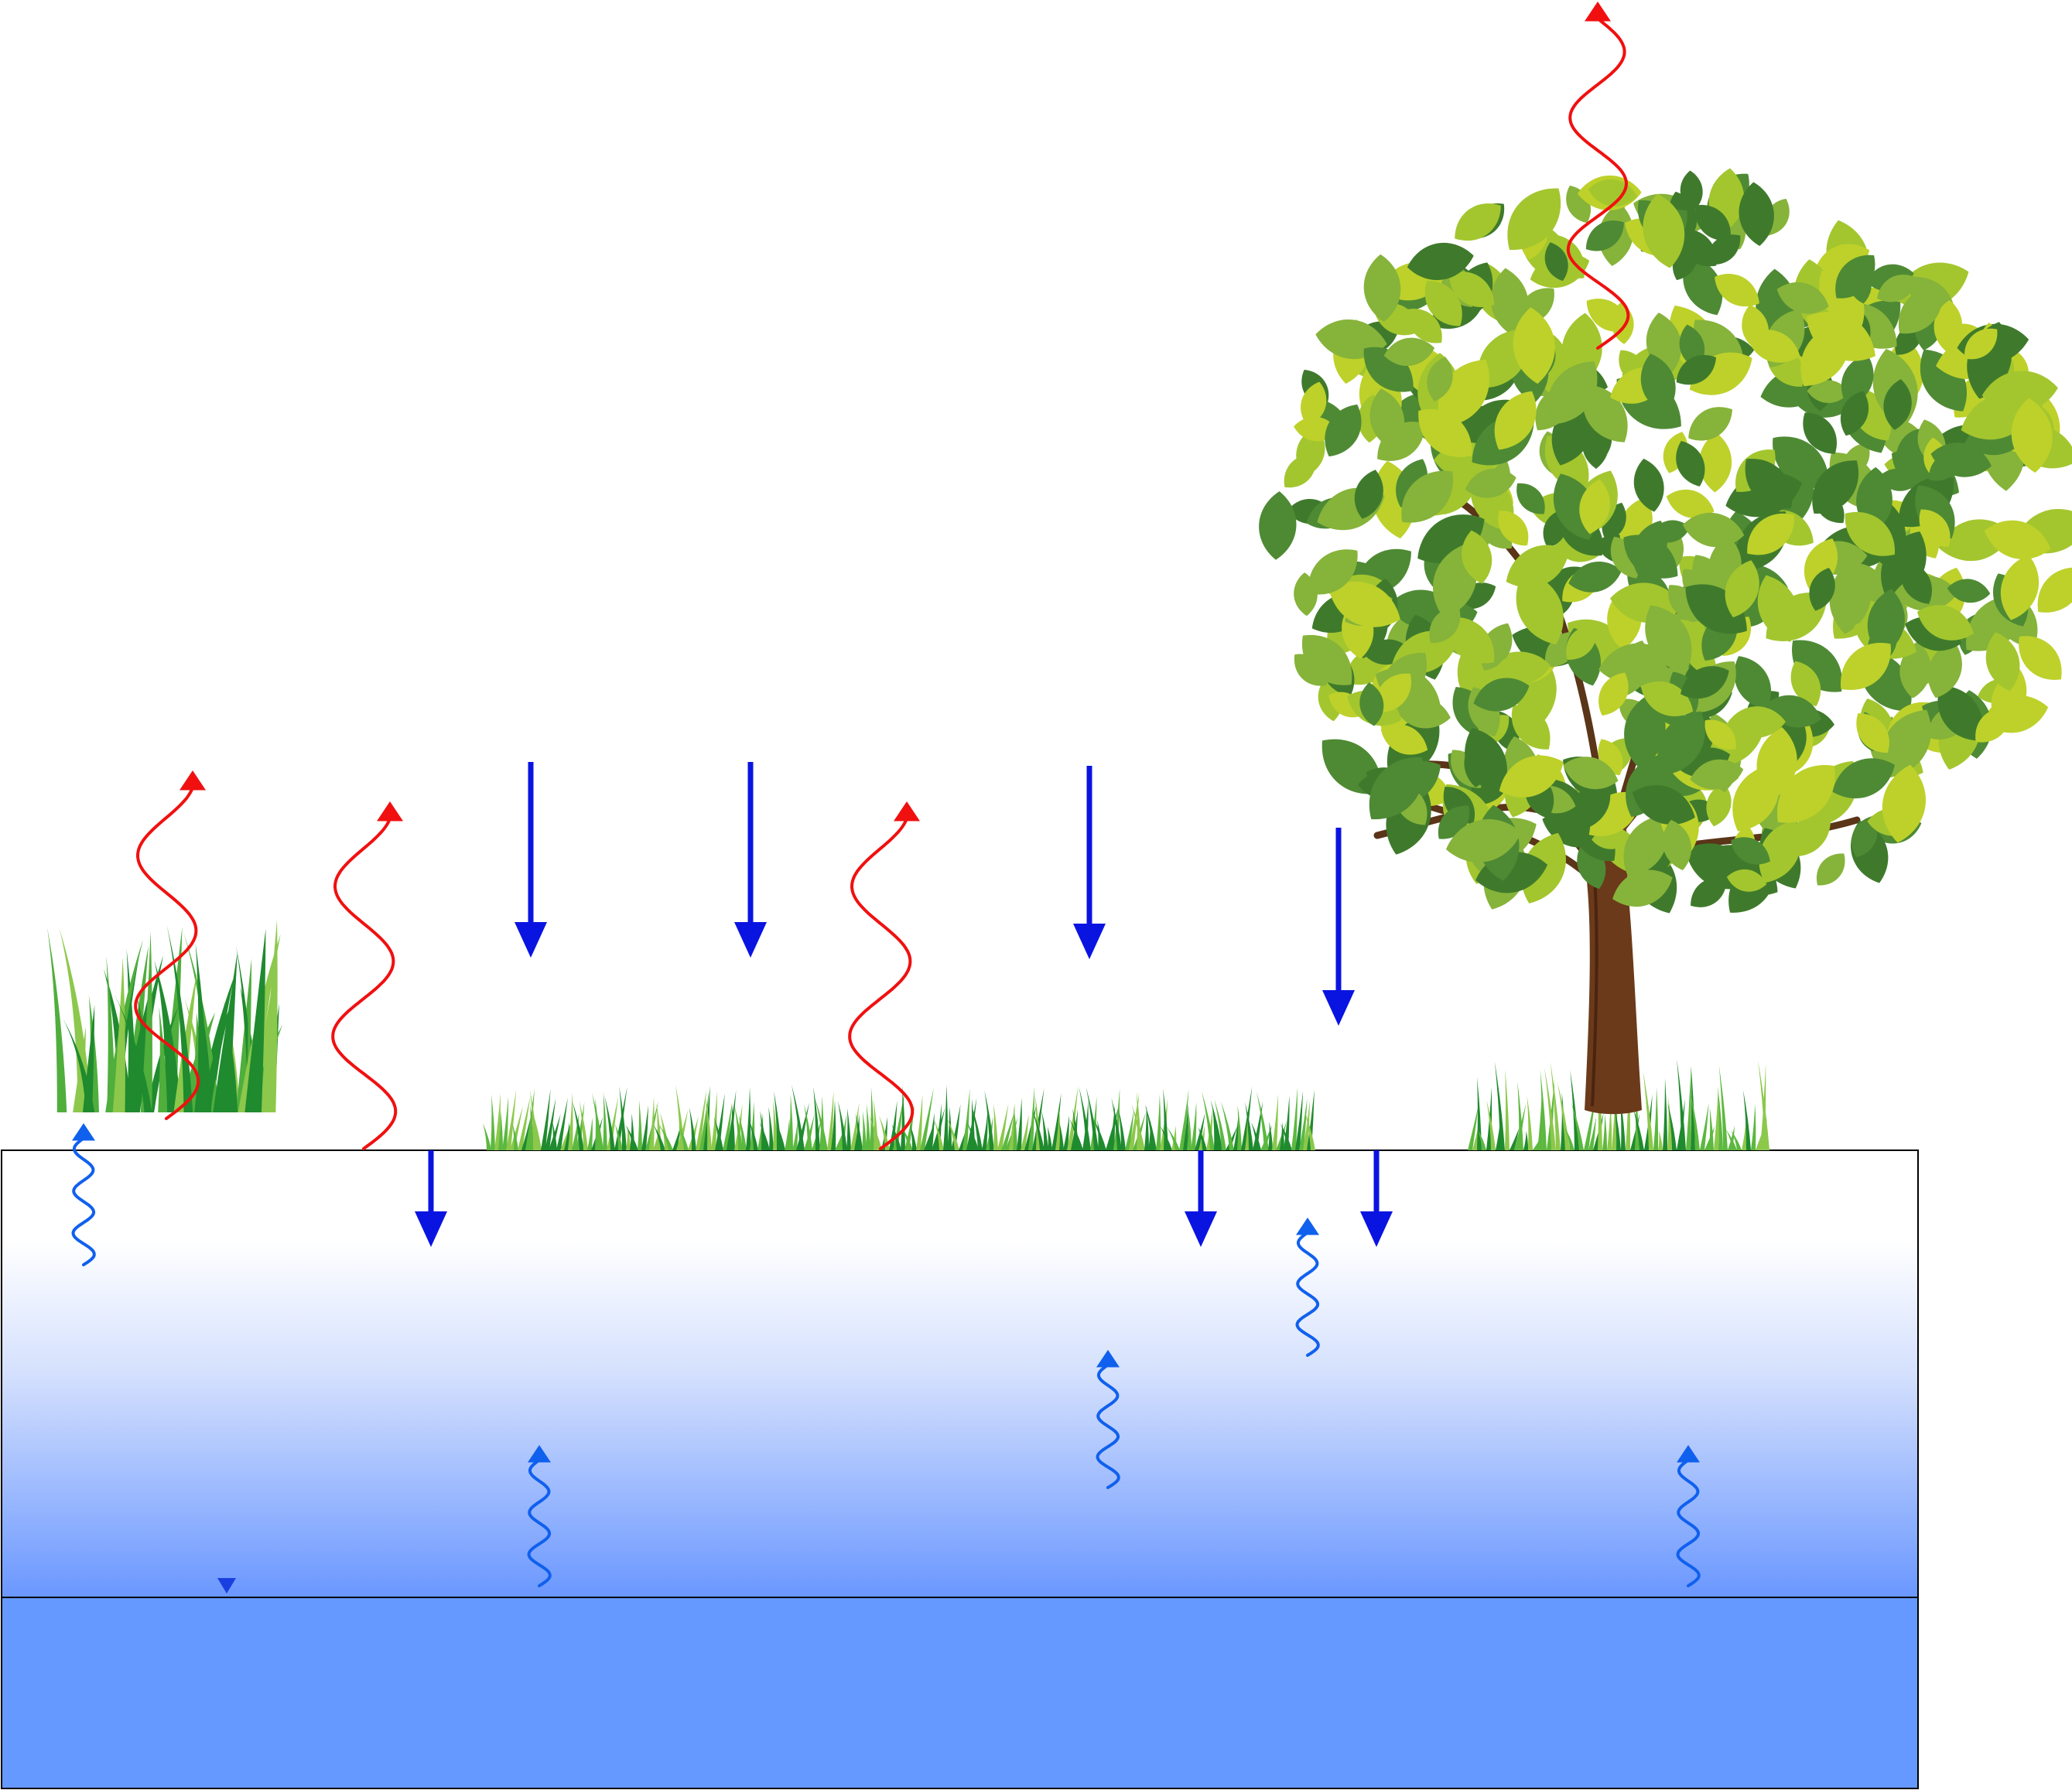  What do you see at coordinates (1338, 927) in the screenshot?
I see `rain-arrow` at bounding box center [1338, 927].